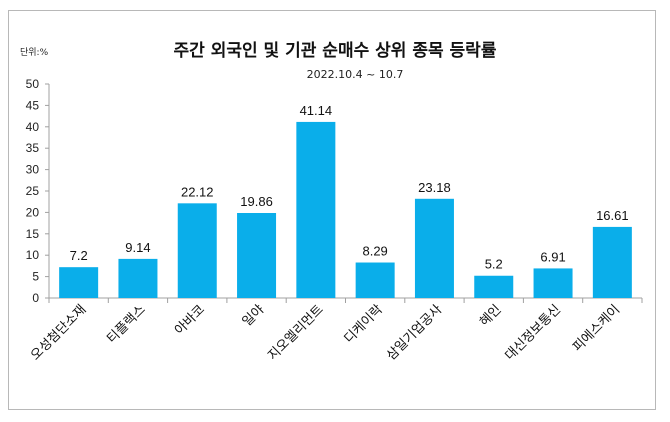 The image size is (670, 422). I want to click on y-tick-label: 30, so click(33, 170).